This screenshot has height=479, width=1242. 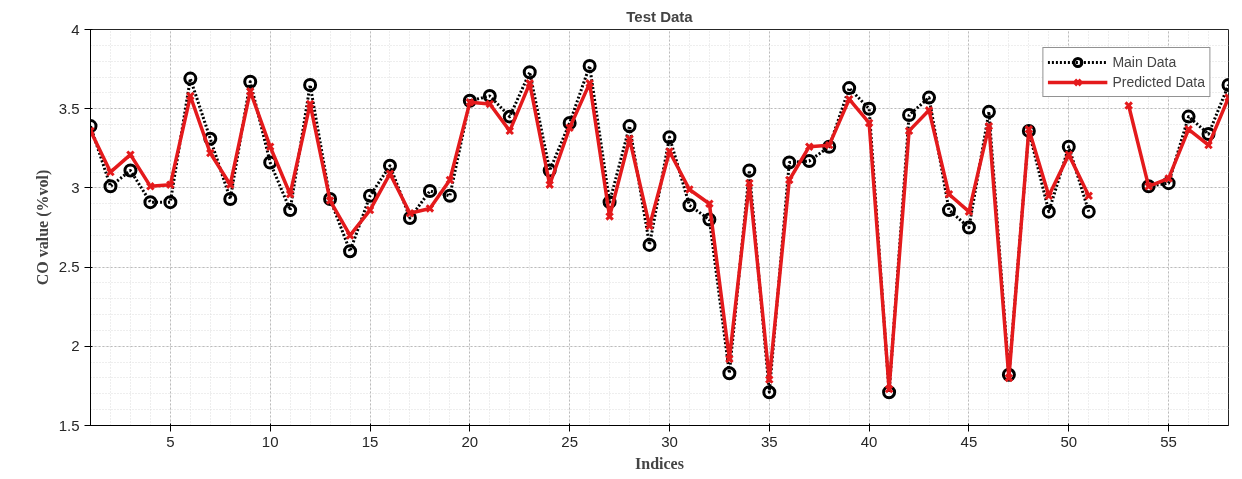 What do you see at coordinates (1069, 441) in the screenshot?
I see `x-tick-label: 50` at bounding box center [1069, 441].